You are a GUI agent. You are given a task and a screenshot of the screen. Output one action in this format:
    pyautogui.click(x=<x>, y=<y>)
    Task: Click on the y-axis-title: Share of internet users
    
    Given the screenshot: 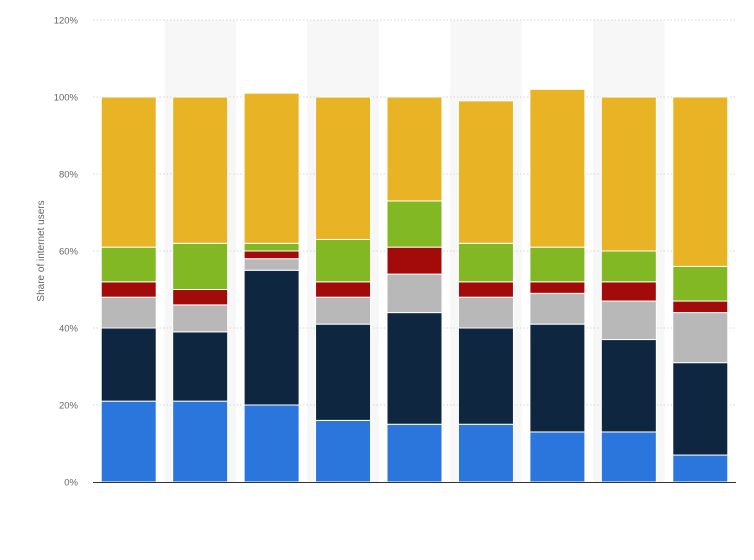 What is the action you would take?
    pyautogui.click(x=41, y=250)
    